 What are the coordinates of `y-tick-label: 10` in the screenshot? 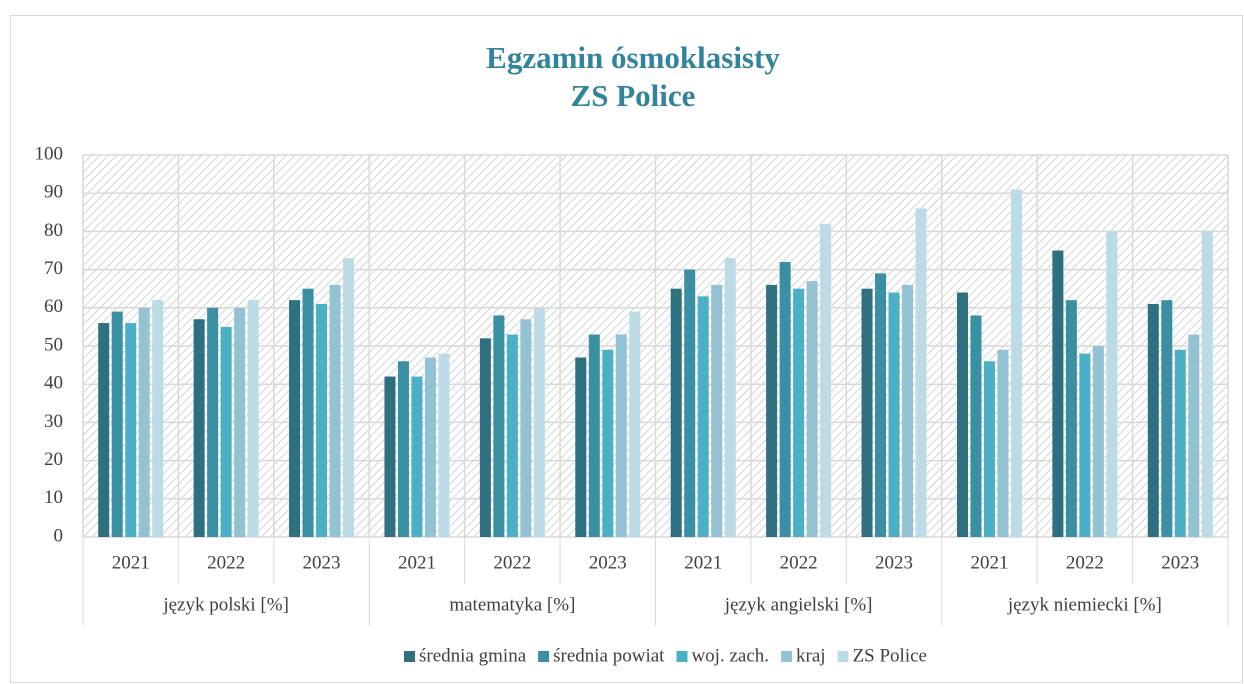 It's located at (53, 497).